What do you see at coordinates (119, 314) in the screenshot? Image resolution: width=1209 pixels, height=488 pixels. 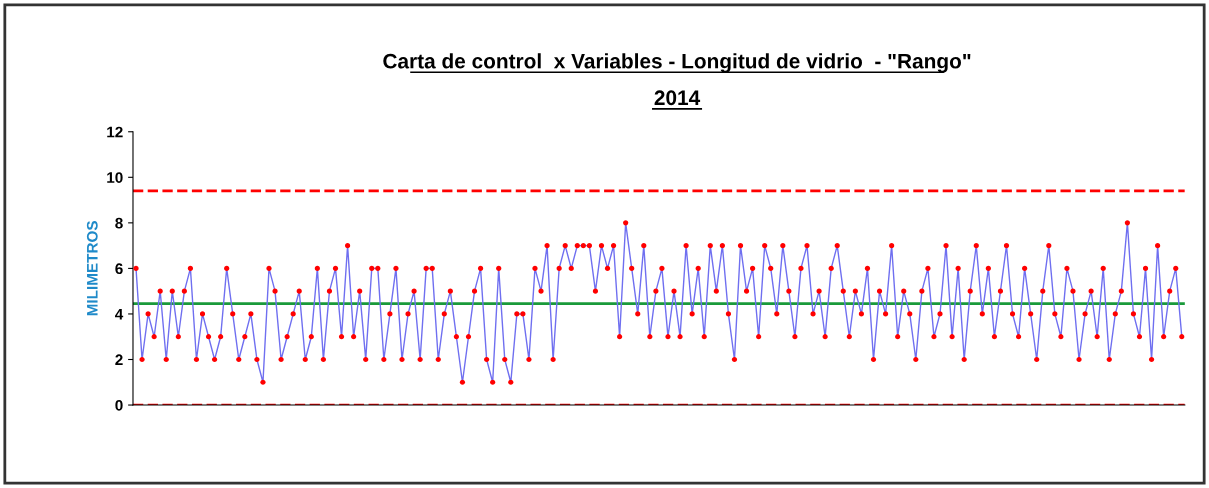 I see `y-tick-label: 4` at bounding box center [119, 314].